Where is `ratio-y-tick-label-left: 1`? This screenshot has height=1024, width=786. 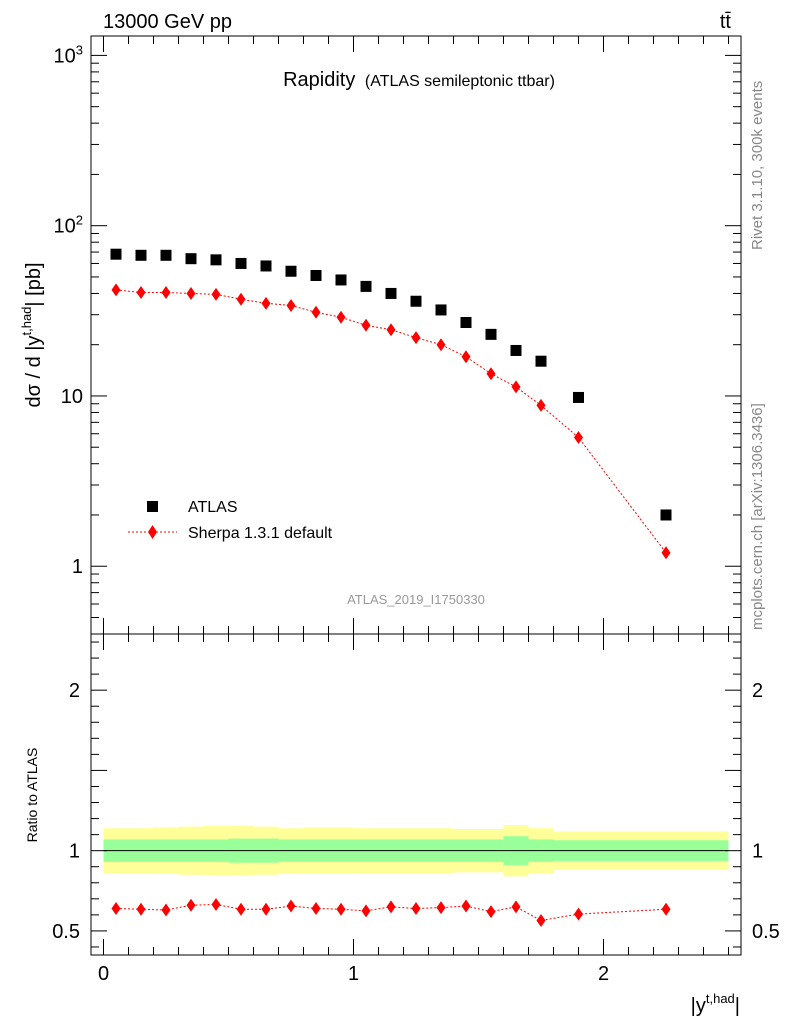 ratio-y-tick-label-left: 1 is located at coordinates (74, 852).